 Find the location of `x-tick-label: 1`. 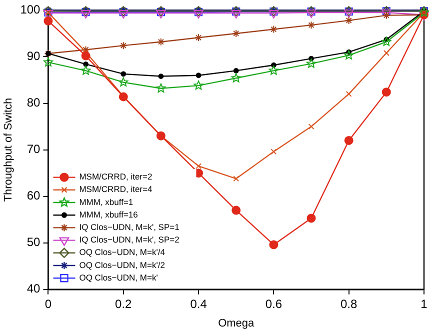

x-tick-label: 1 is located at coordinates (424, 303).